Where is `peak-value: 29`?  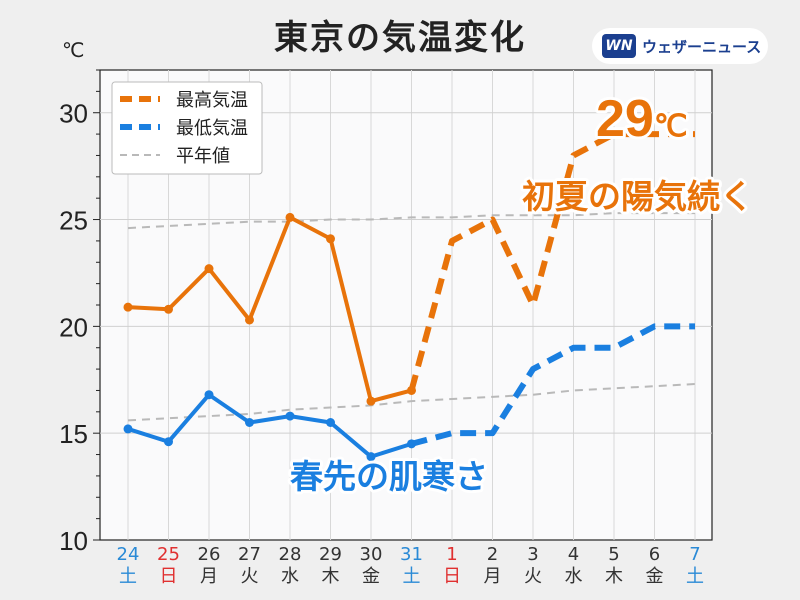
peak-value: 29 is located at coordinates (625, 119).